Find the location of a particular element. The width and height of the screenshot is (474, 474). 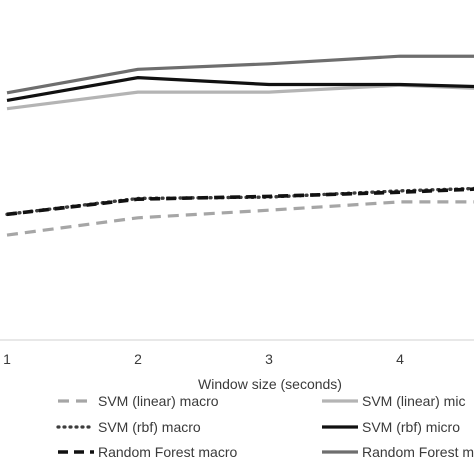

legend-label-5: Random Forest macro is located at coordinates (167, 452).